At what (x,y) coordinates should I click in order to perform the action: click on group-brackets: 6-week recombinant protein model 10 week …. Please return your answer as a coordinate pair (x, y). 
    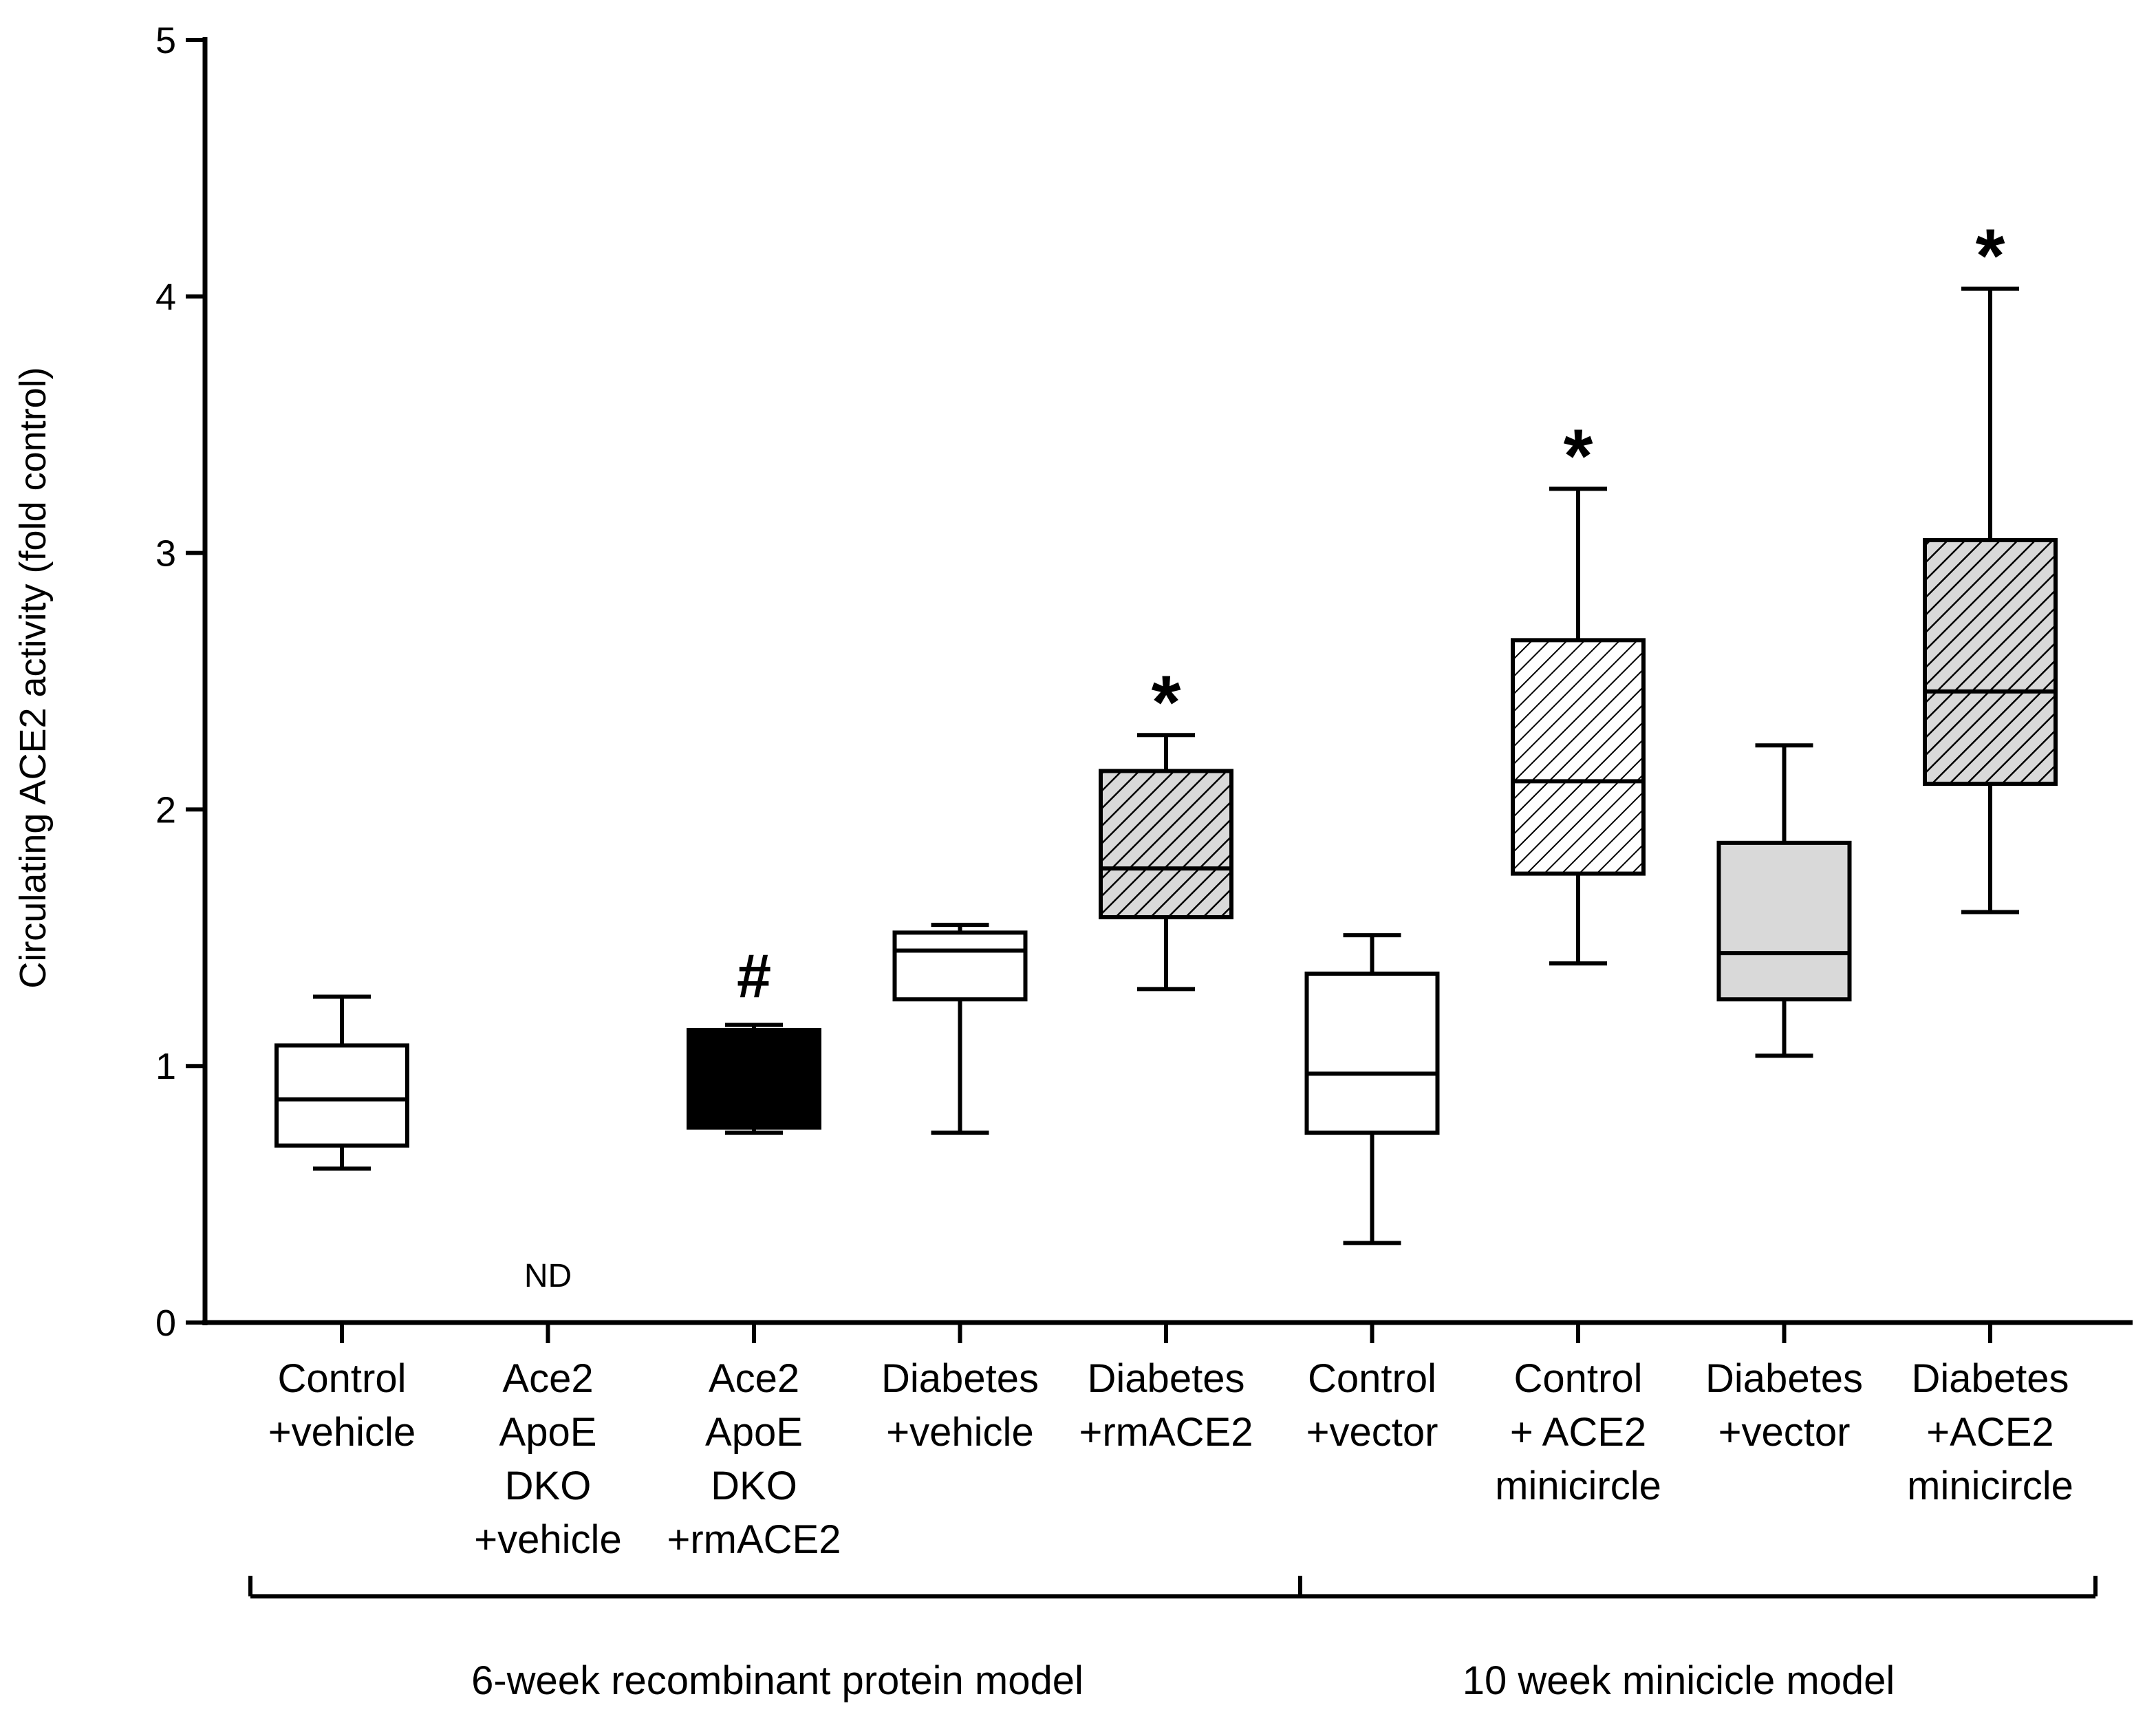
    Looking at the image, I should click on (1173, 1639).